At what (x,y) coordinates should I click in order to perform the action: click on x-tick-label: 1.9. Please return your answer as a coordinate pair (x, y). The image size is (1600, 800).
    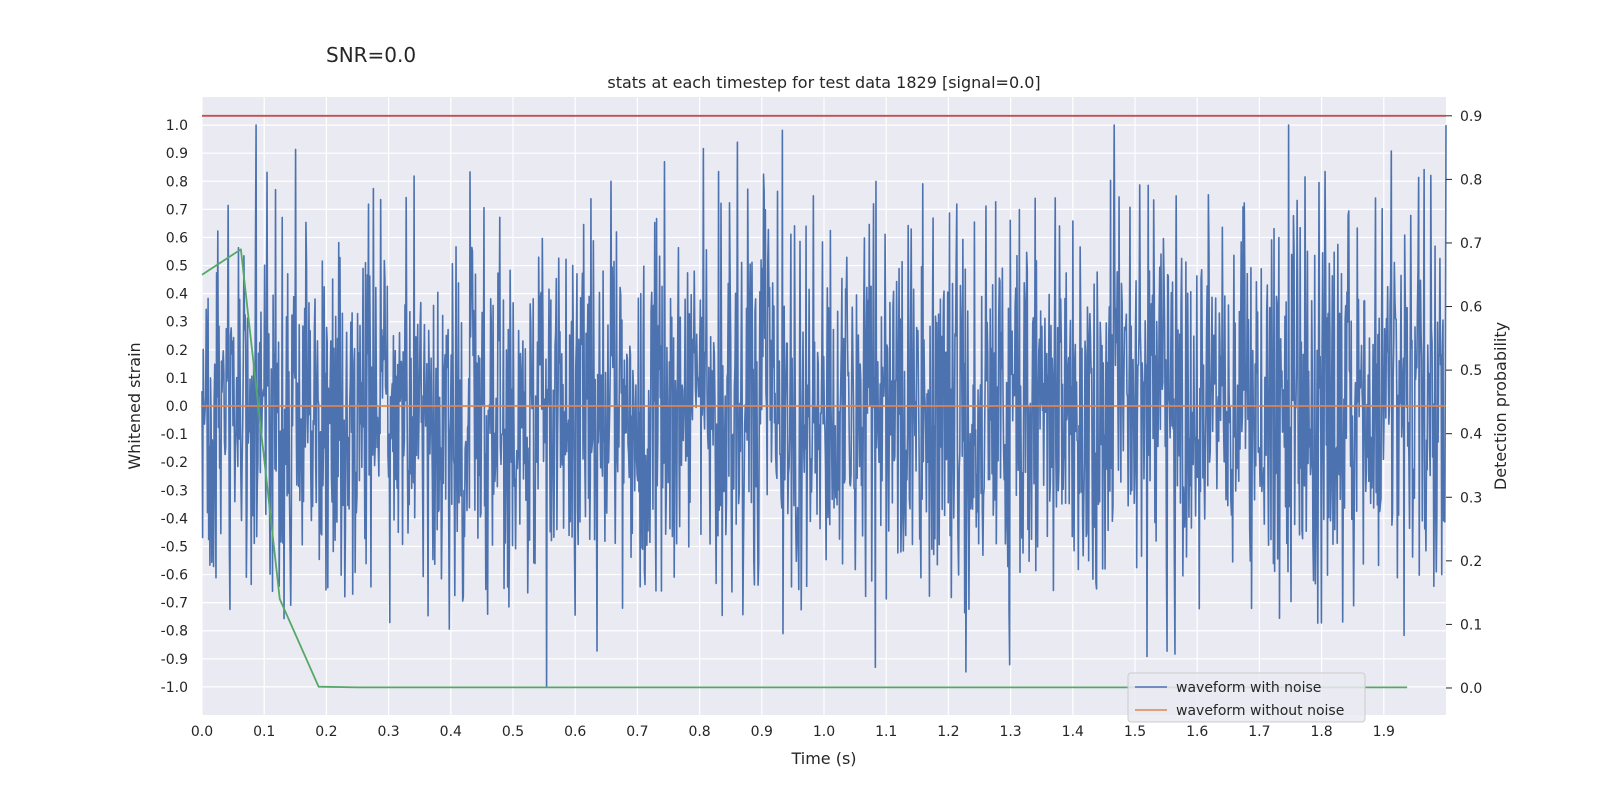
    Looking at the image, I should click on (1384, 732).